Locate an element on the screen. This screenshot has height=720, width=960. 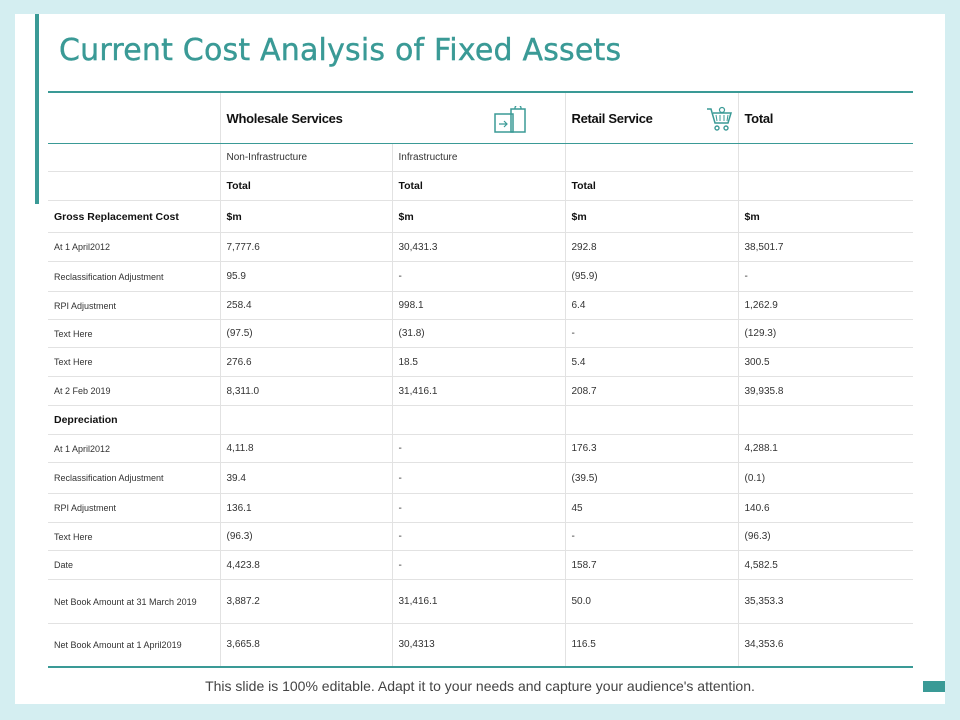
cell-value: 30,4313 is located at coordinates (479, 645).